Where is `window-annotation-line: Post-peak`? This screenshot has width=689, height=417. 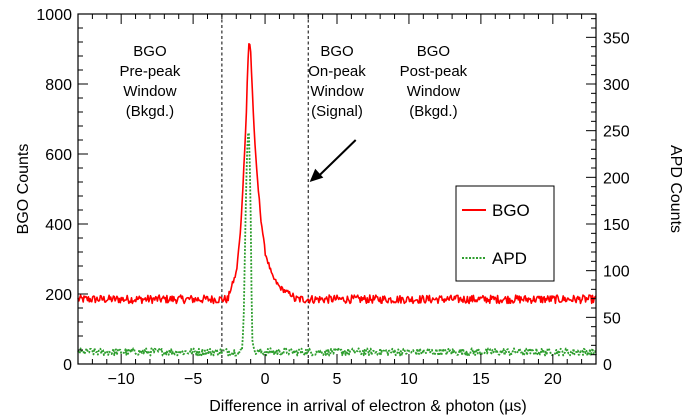 window-annotation-line: Post-peak is located at coordinates (434, 71).